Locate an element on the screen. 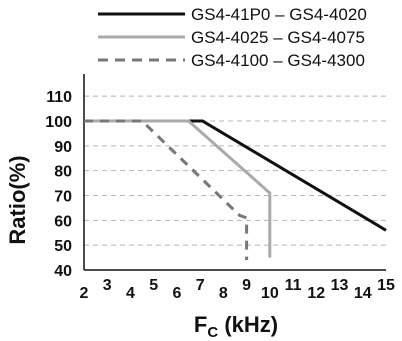 The image size is (402, 341). y-axis-ticks: 40 50 60 70 80 90 100 110 is located at coordinates (58, 184).